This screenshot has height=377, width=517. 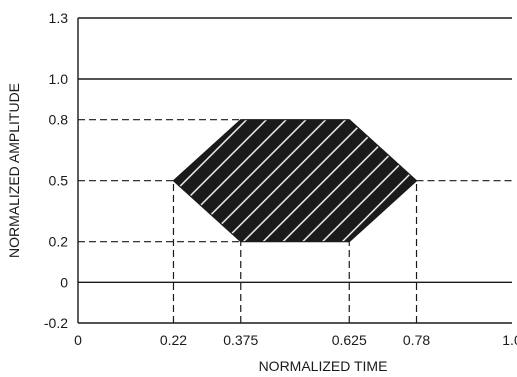 What do you see at coordinates (349, 340) in the screenshot?
I see `x-tick-label: 0.625` at bounding box center [349, 340].